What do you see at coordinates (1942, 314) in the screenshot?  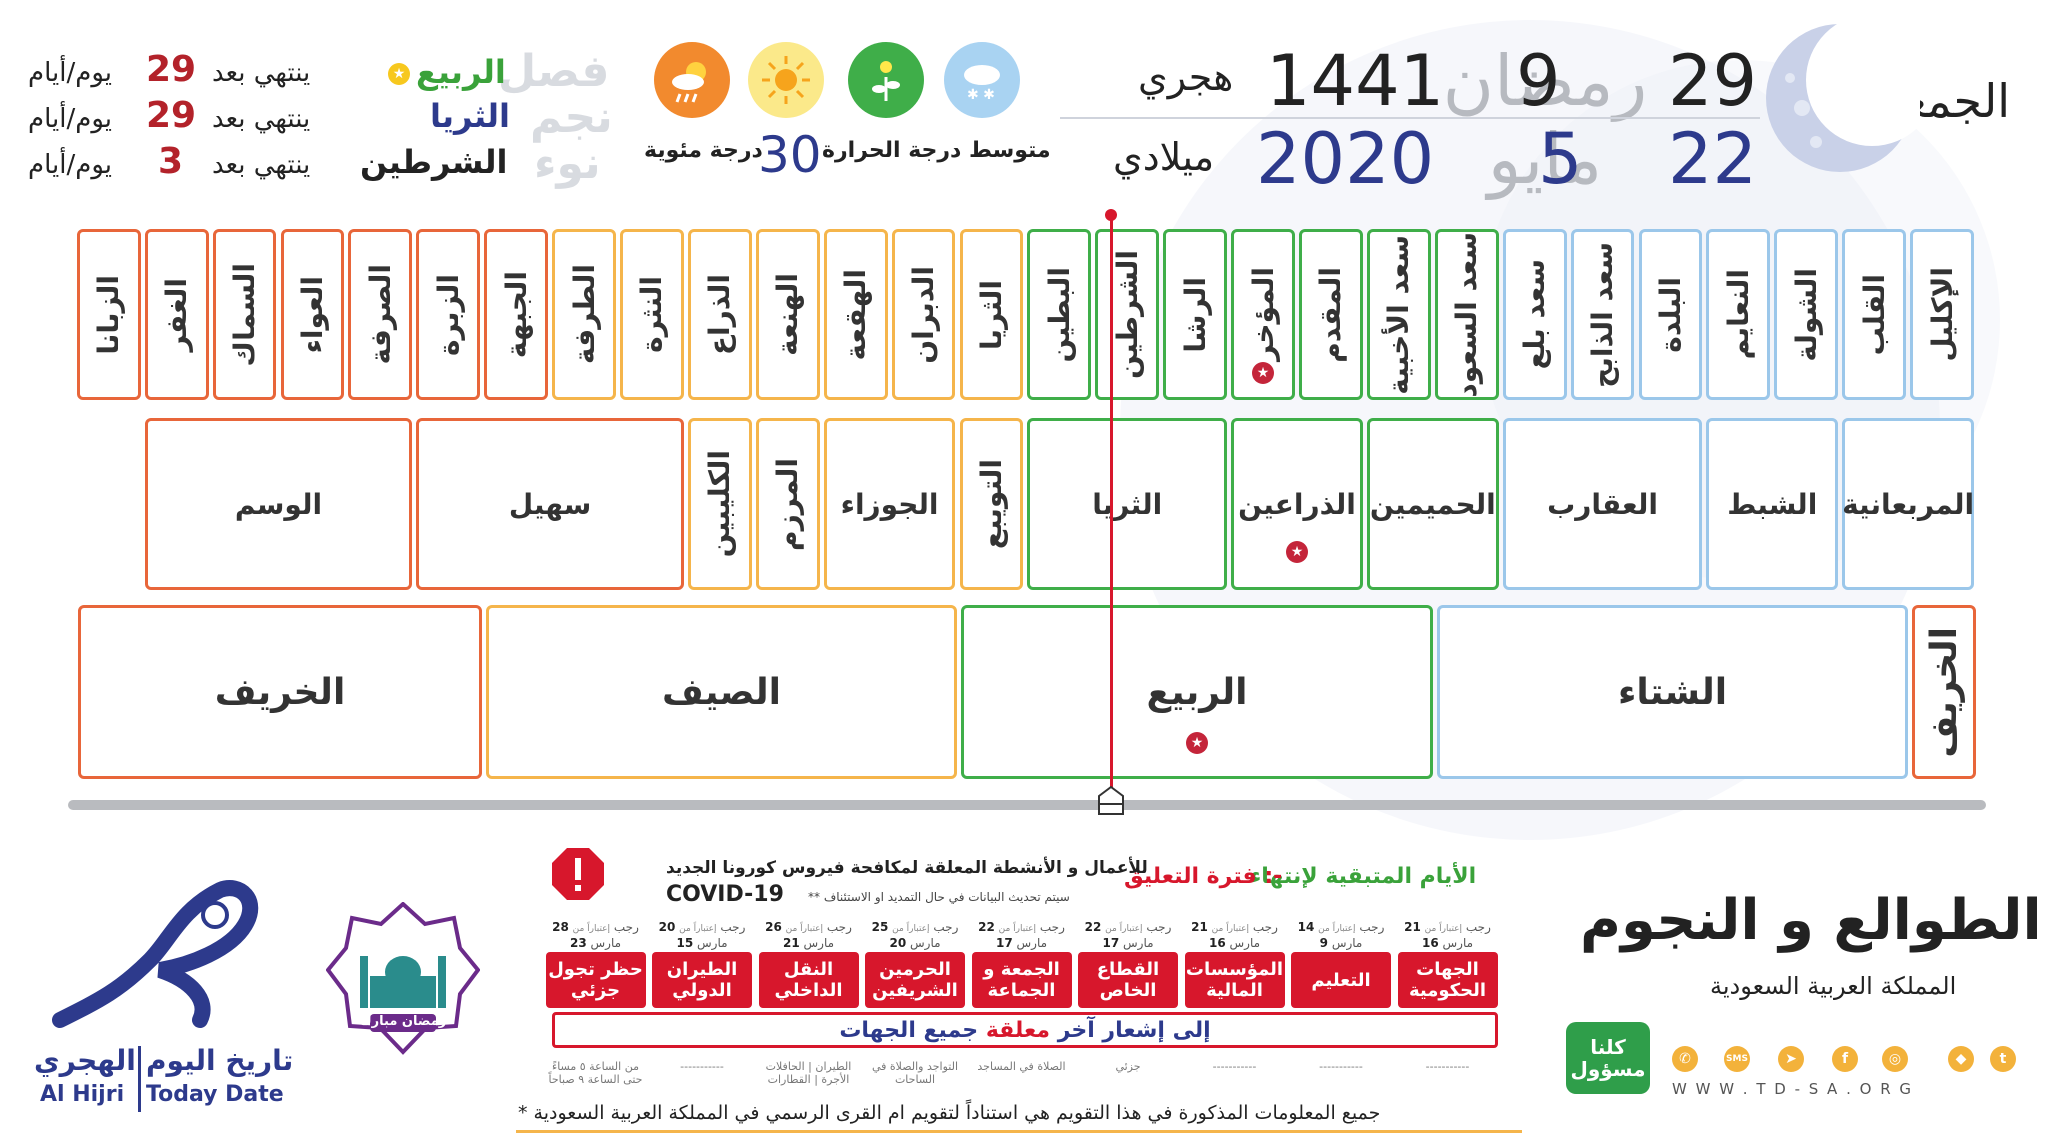 I see `mansion-cell: الإكليل` at bounding box center [1942, 314].